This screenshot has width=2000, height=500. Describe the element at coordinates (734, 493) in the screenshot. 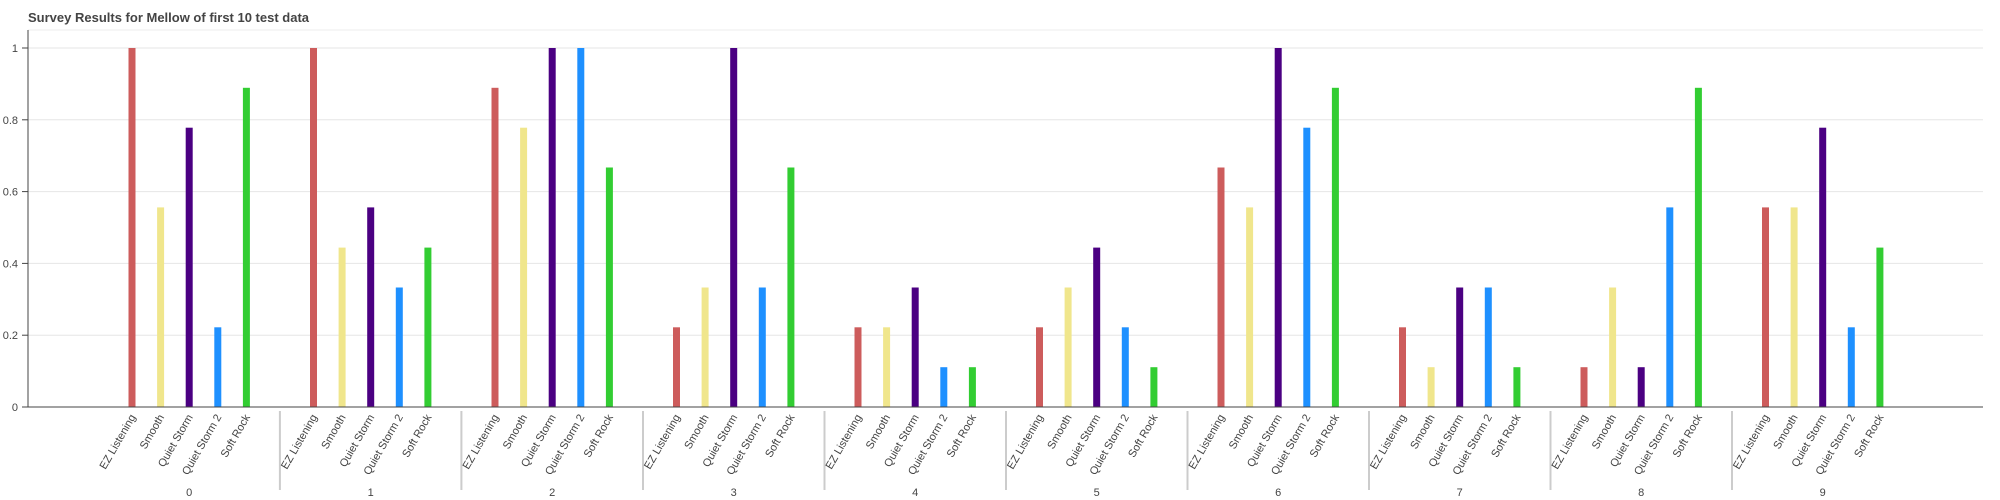

I see `group-label: 3` at that location.